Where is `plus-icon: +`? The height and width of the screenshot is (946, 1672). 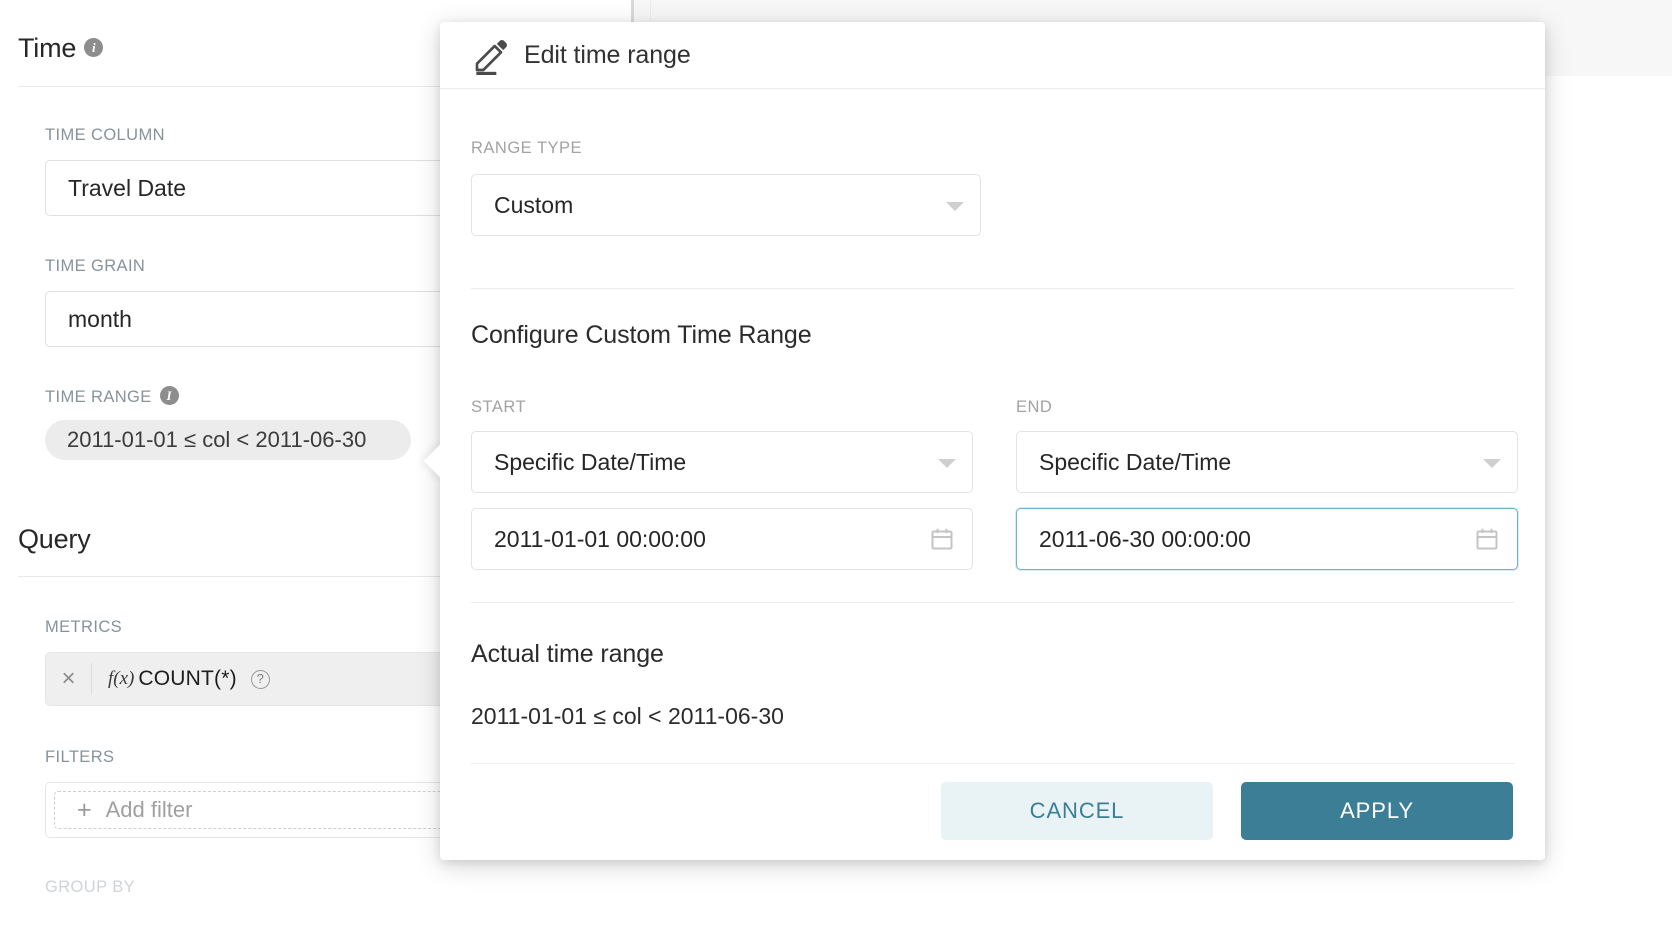 plus-icon: + is located at coordinates (84, 809).